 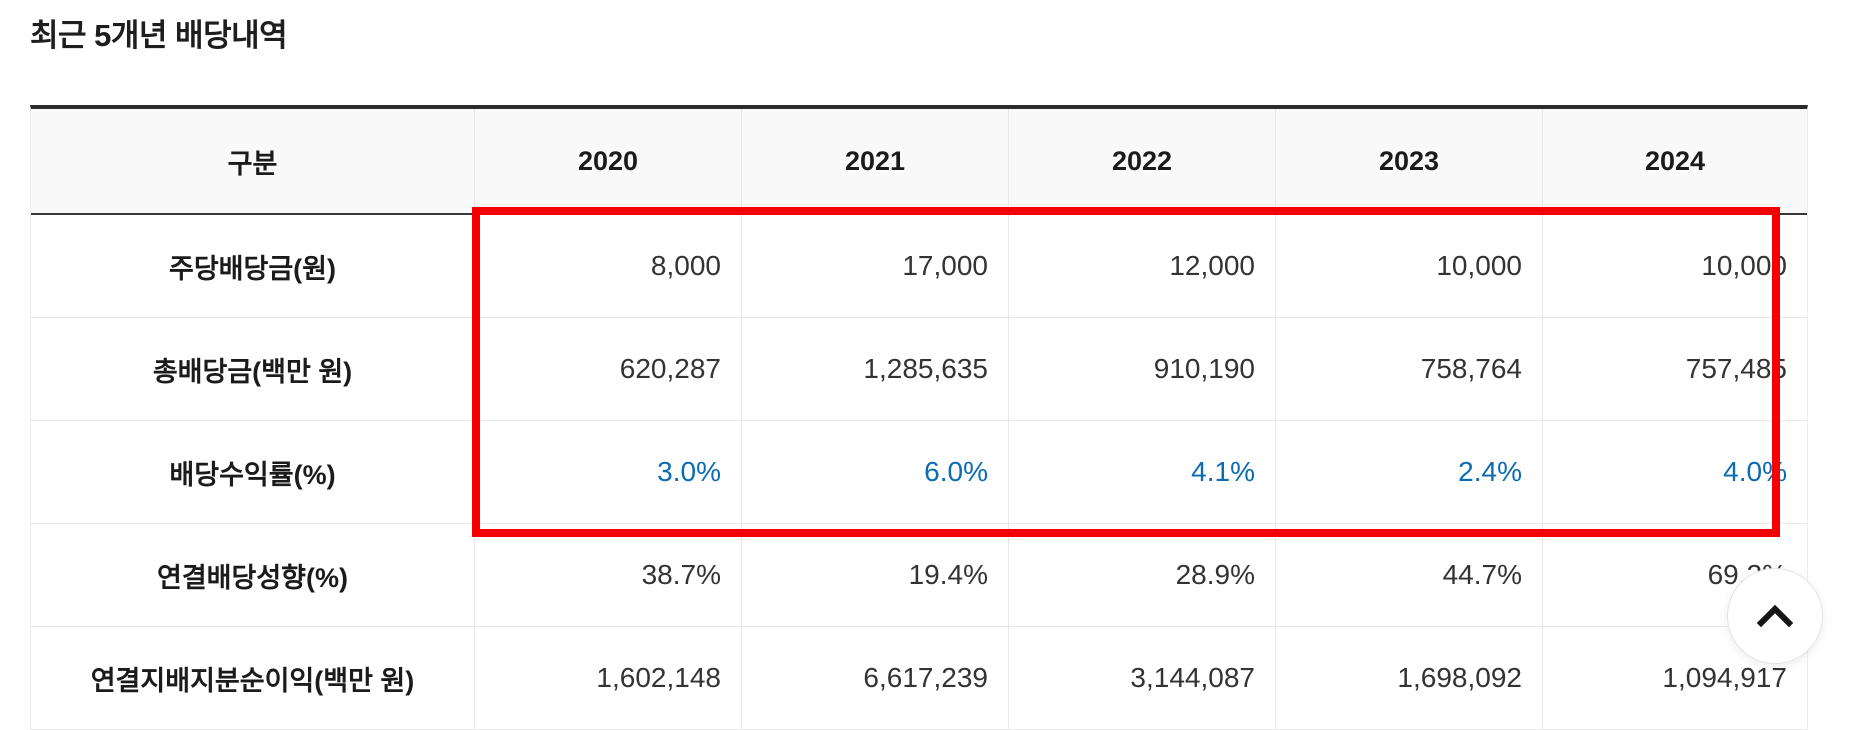 What do you see at coordinates (1141, 369) in the screenshot?
I see `table-cell: 910,190` at bounding box center [1141, 369].